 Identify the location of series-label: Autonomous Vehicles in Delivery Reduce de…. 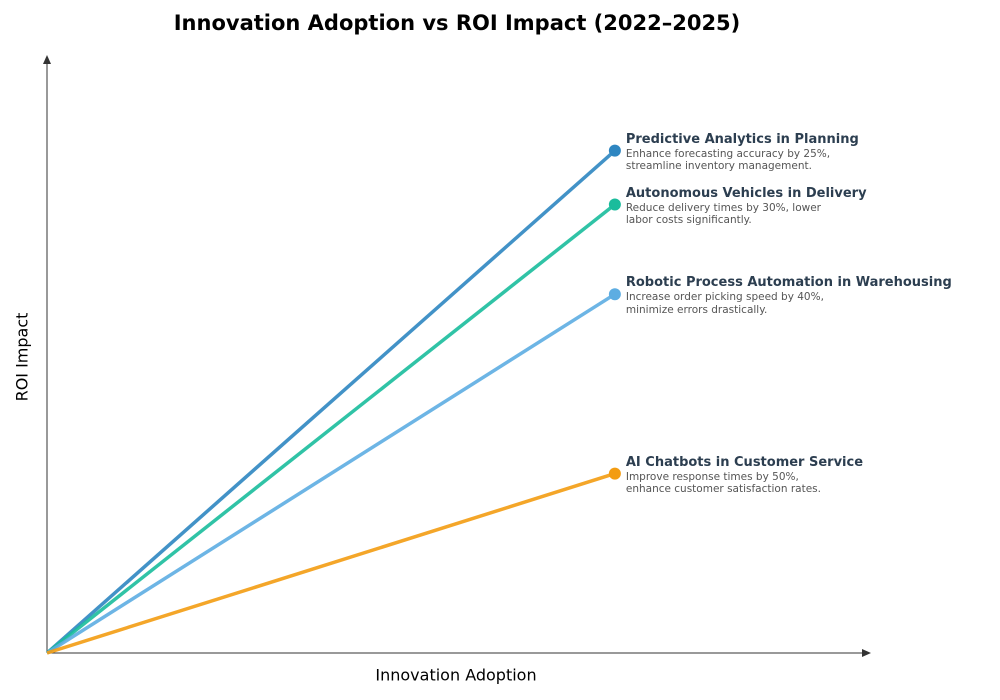
(806, 206).